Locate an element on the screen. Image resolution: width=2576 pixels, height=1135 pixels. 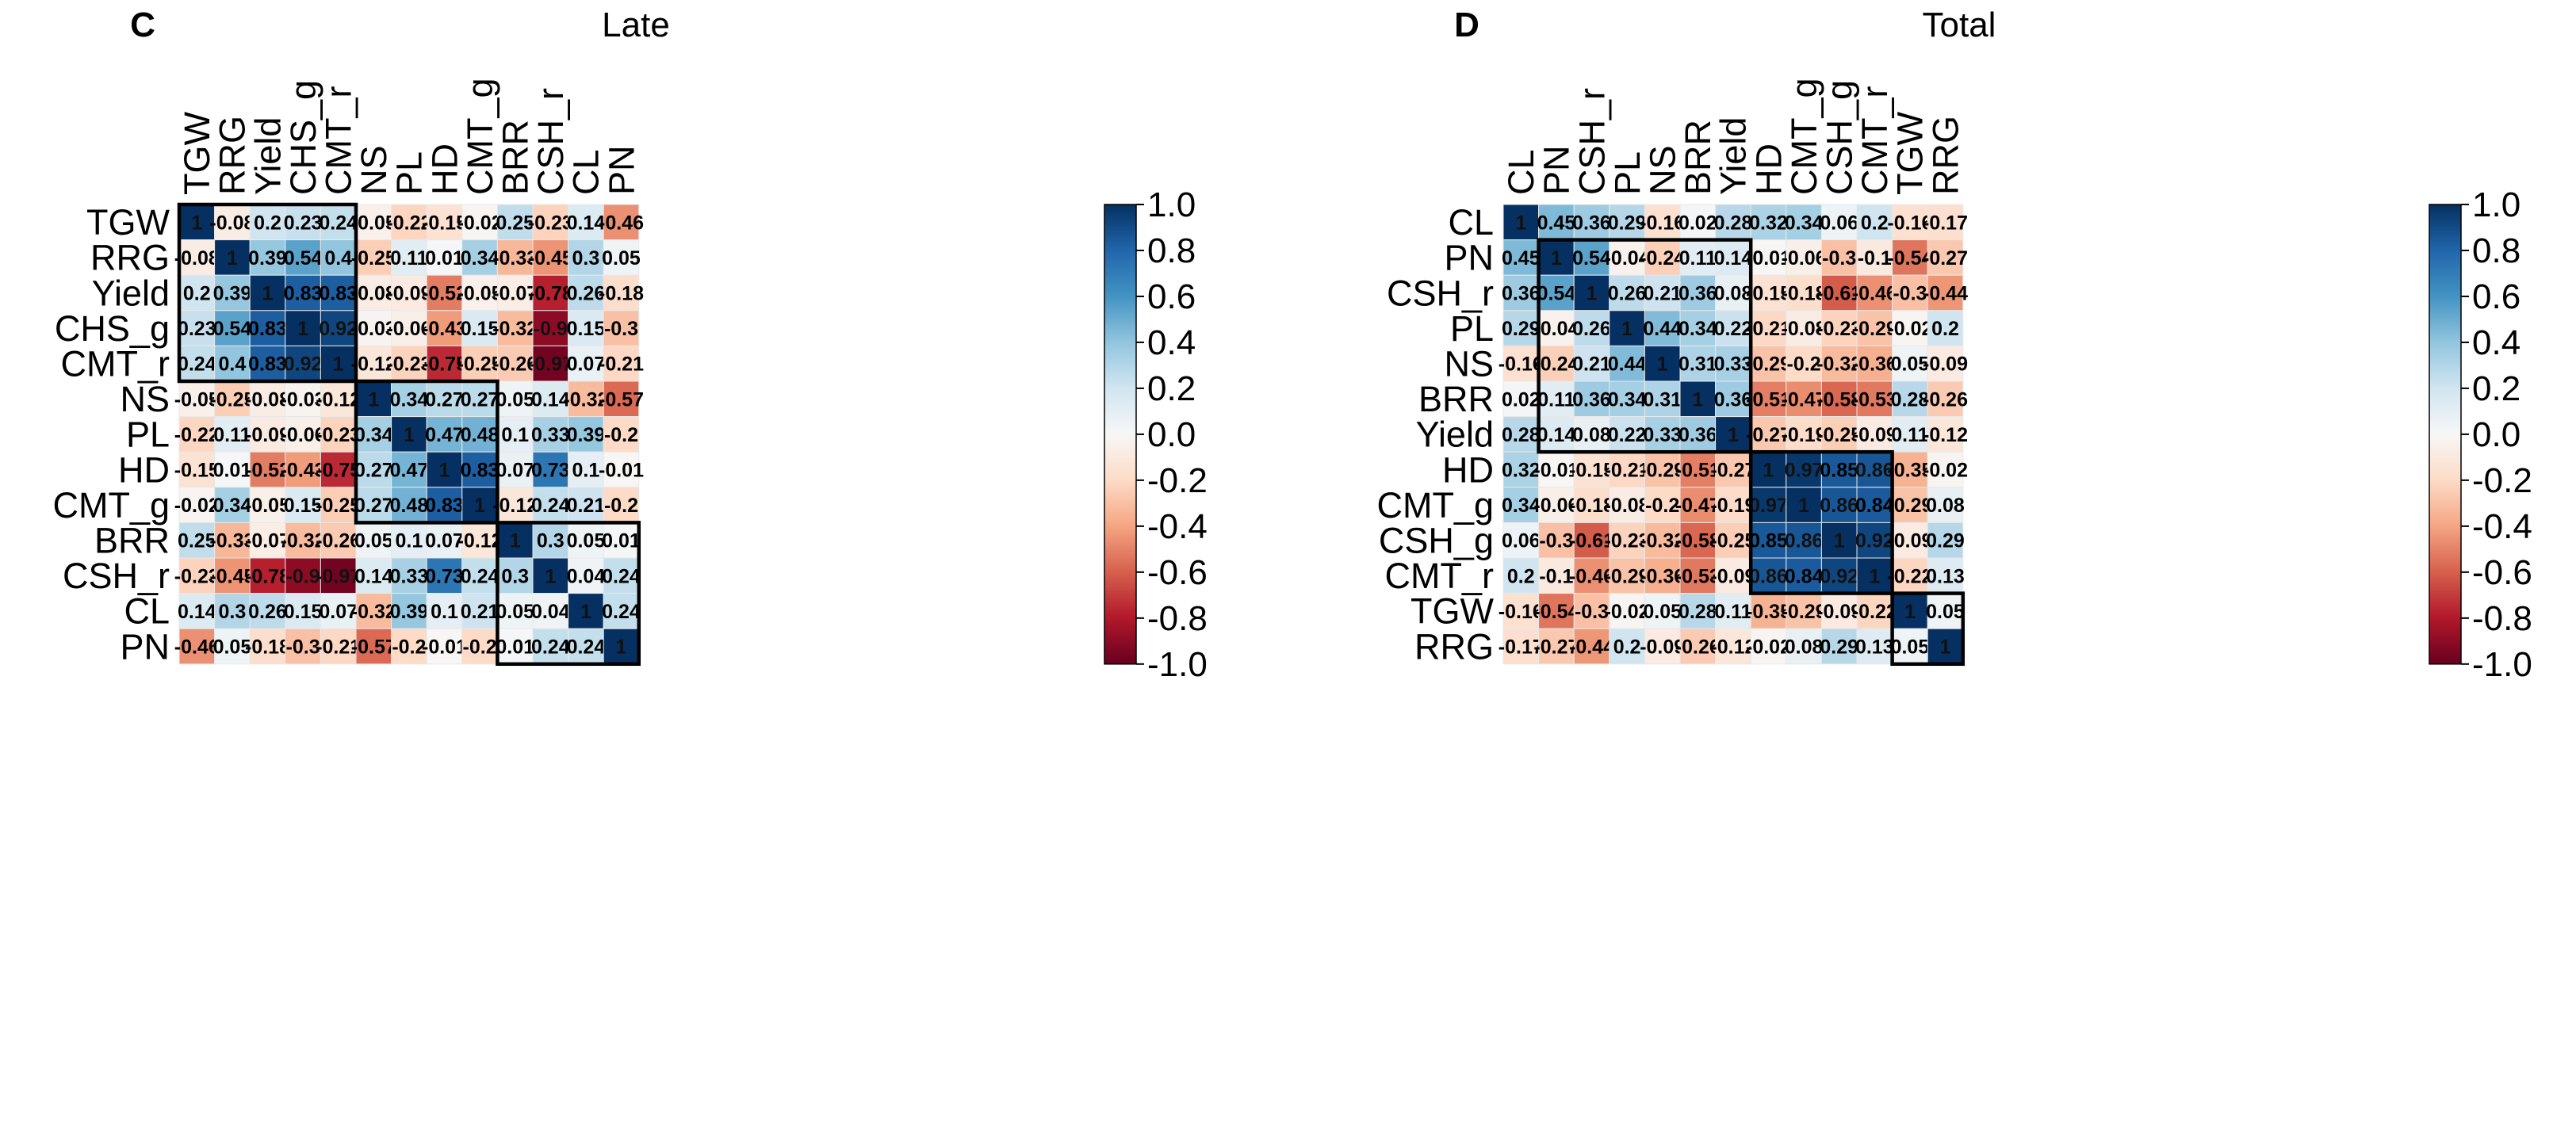
row-label: CHS_g is located at coordinates (112, 329).